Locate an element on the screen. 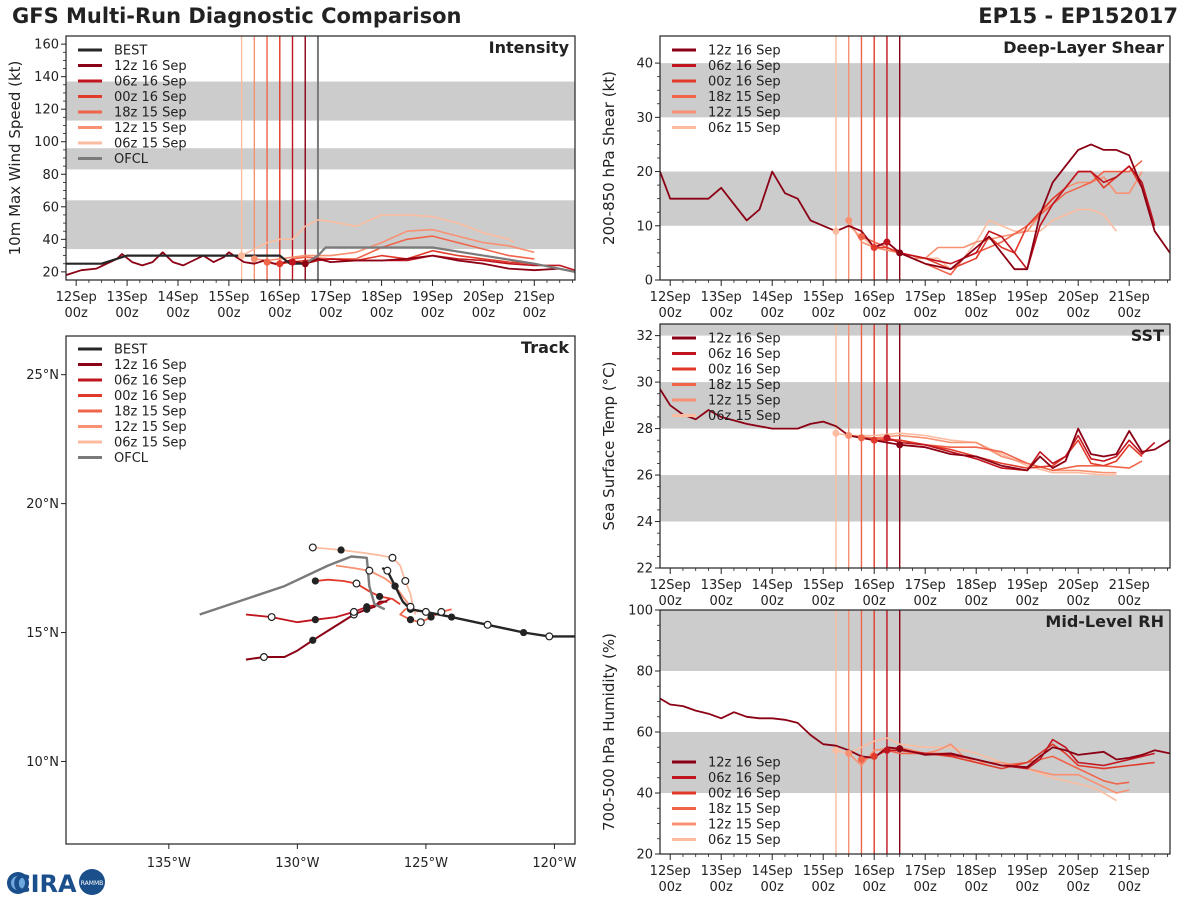 The width and height of the screenshot is (1200, 900). rammb-badge-icon is located at coordinates (92, 882).